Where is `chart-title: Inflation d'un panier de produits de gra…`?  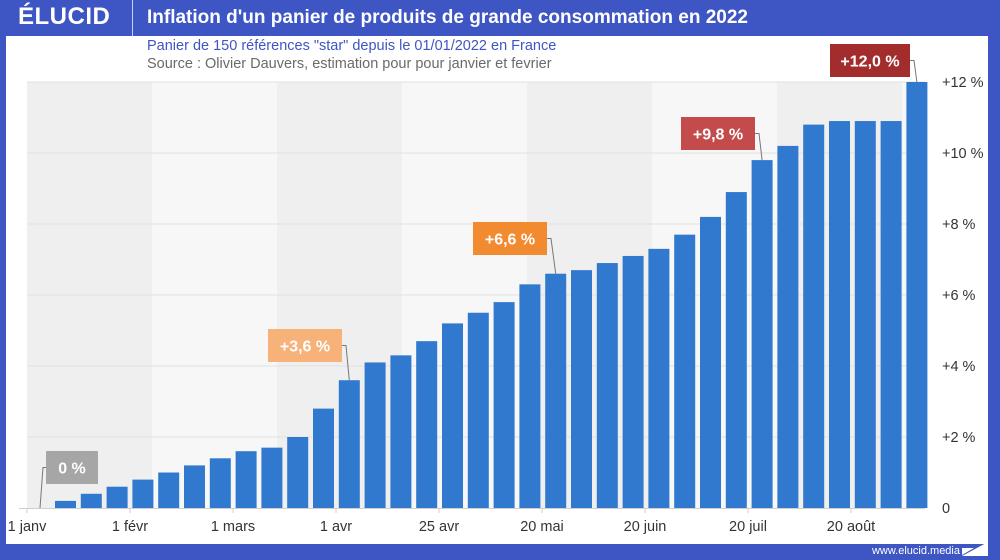
chart-title: Inflation d'un panier de produits de gra… is located at coordinates (447, 17).